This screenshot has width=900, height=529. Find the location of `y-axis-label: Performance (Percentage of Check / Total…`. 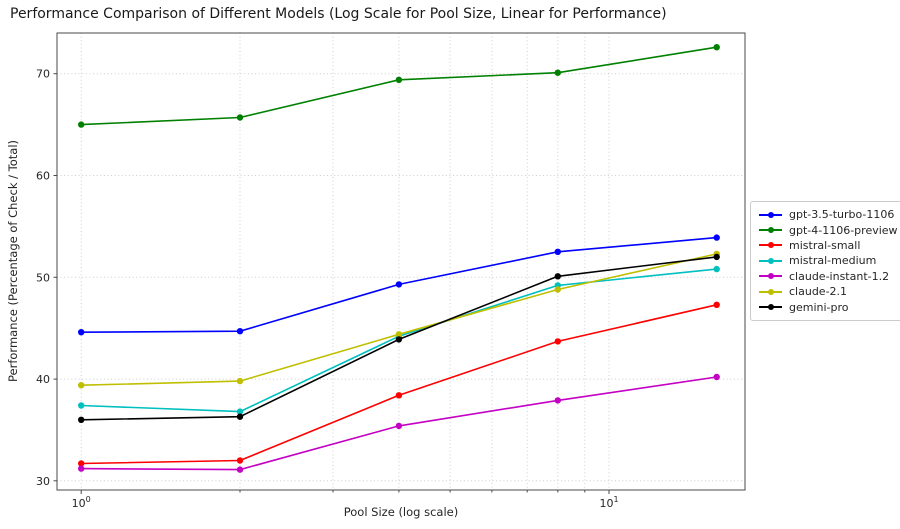

y-axis-label: Performance (Percentage of Check / Total… is located at coordinates (13, 261).